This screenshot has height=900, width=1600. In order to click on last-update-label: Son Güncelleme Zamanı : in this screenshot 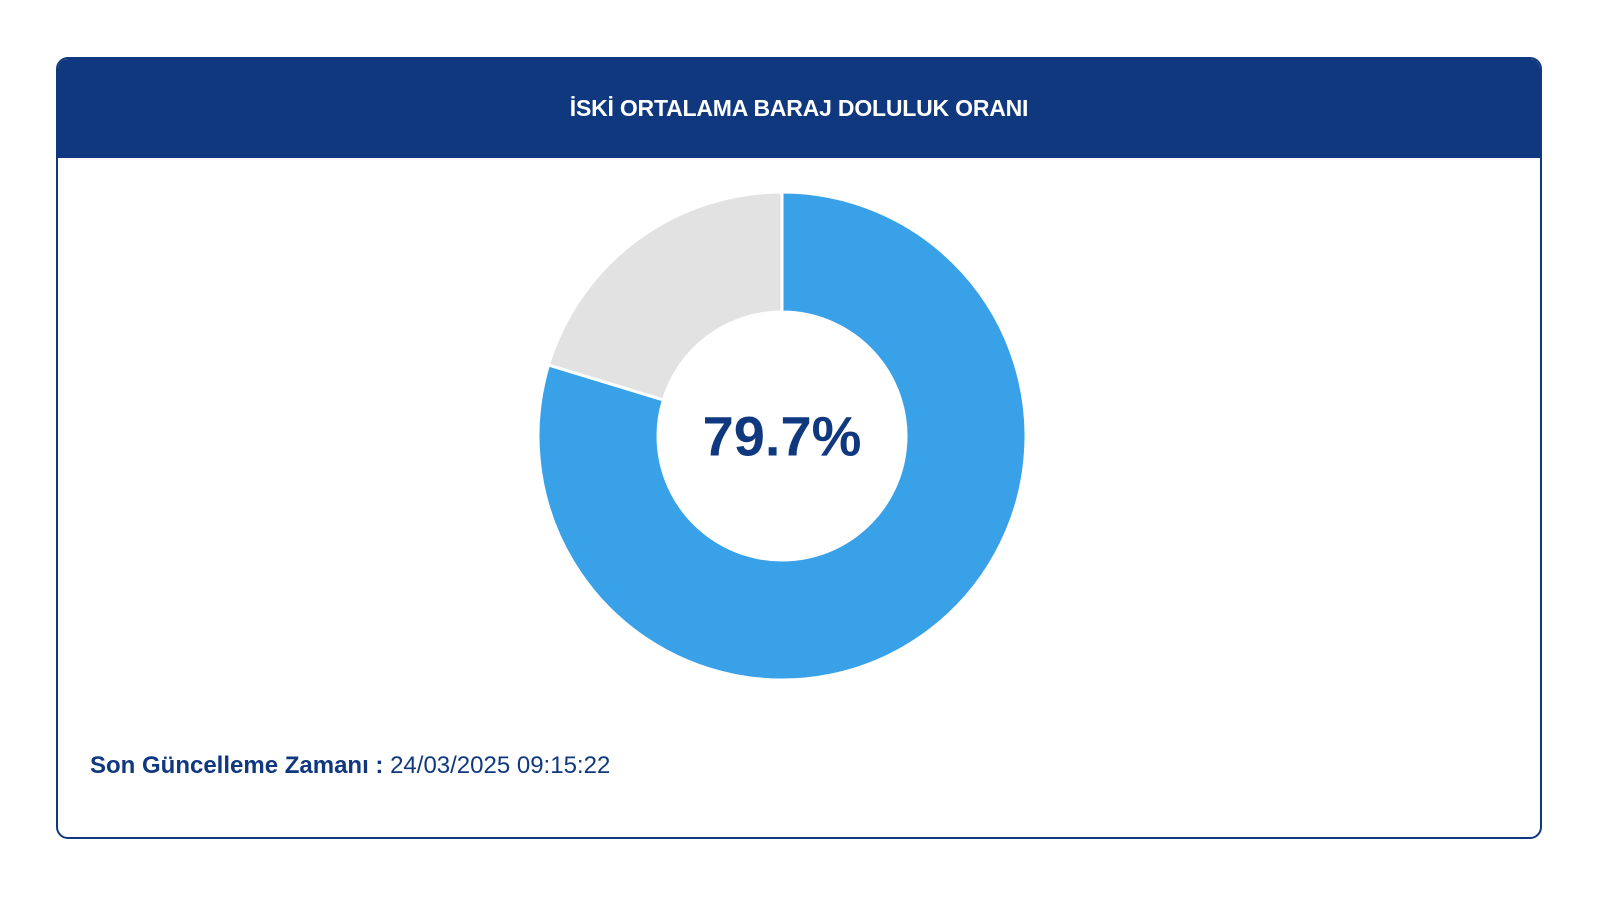, I will do `click(237, 765)`.